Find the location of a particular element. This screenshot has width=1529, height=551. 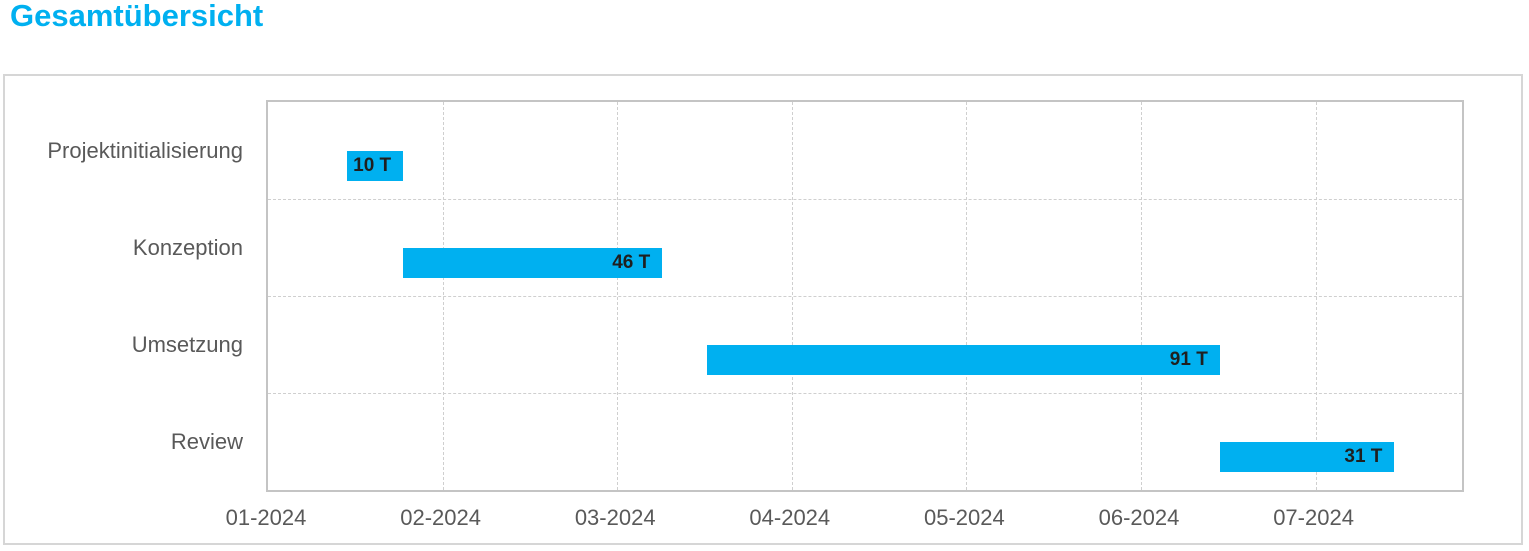

x-tick-label: 06-2024 is located at coordinates (1139, 517).